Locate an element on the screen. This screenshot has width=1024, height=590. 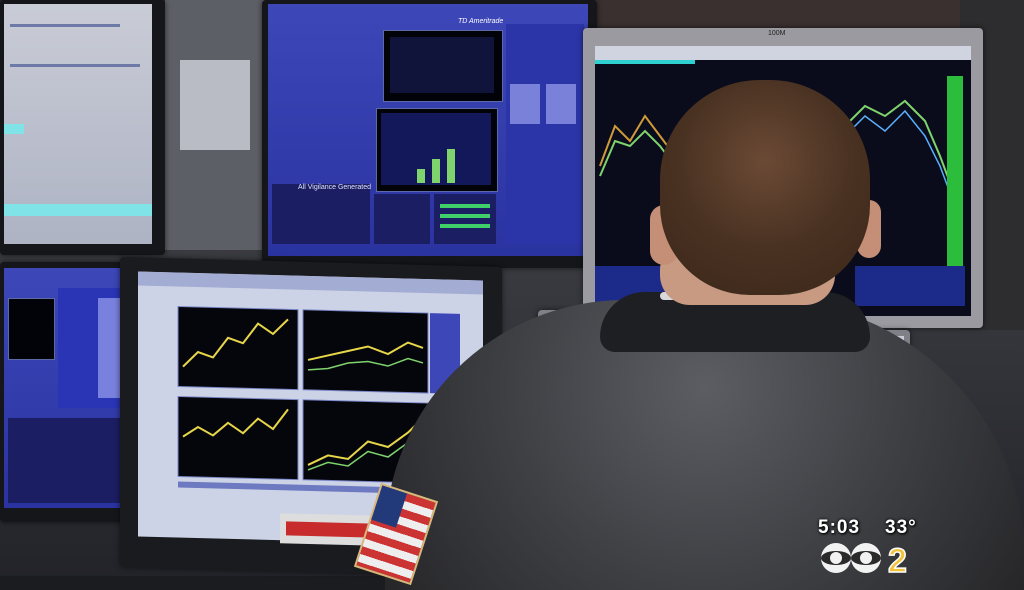
mini-chart-top is located at coordinates (443, 66).